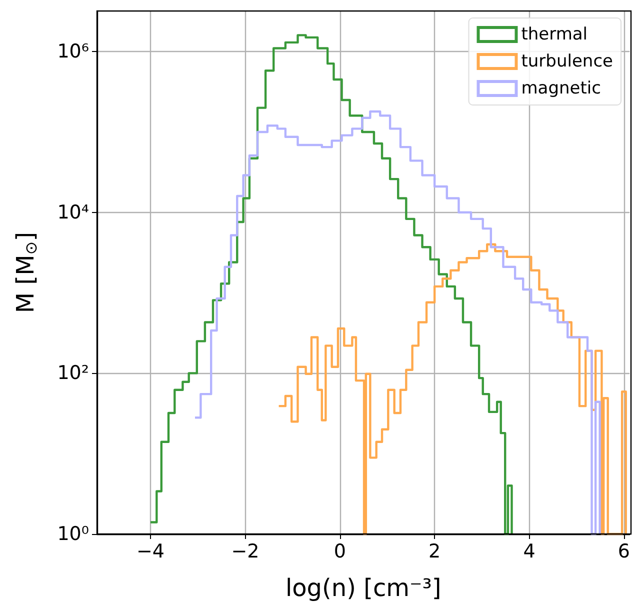 This screenshot has width=633, height=615. What do you see at coordinates (245, 551) in the screenshot?
I see `x-tick-label: −2` at bounding box center [245, 551].